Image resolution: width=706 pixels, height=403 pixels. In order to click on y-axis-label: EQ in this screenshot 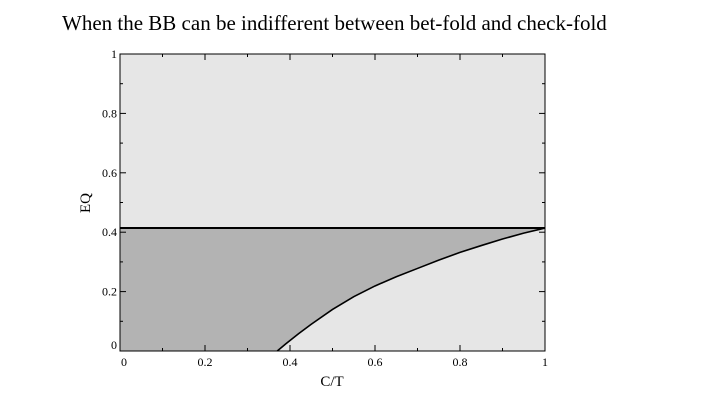, I will do `click(86, 203)`.